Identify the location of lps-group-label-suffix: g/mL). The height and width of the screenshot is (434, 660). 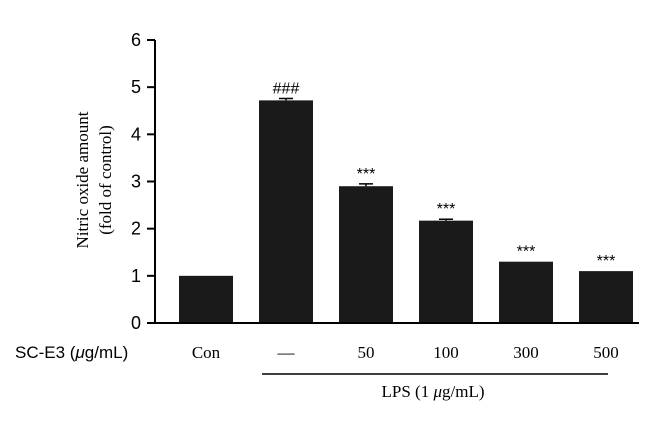
(463, 391).